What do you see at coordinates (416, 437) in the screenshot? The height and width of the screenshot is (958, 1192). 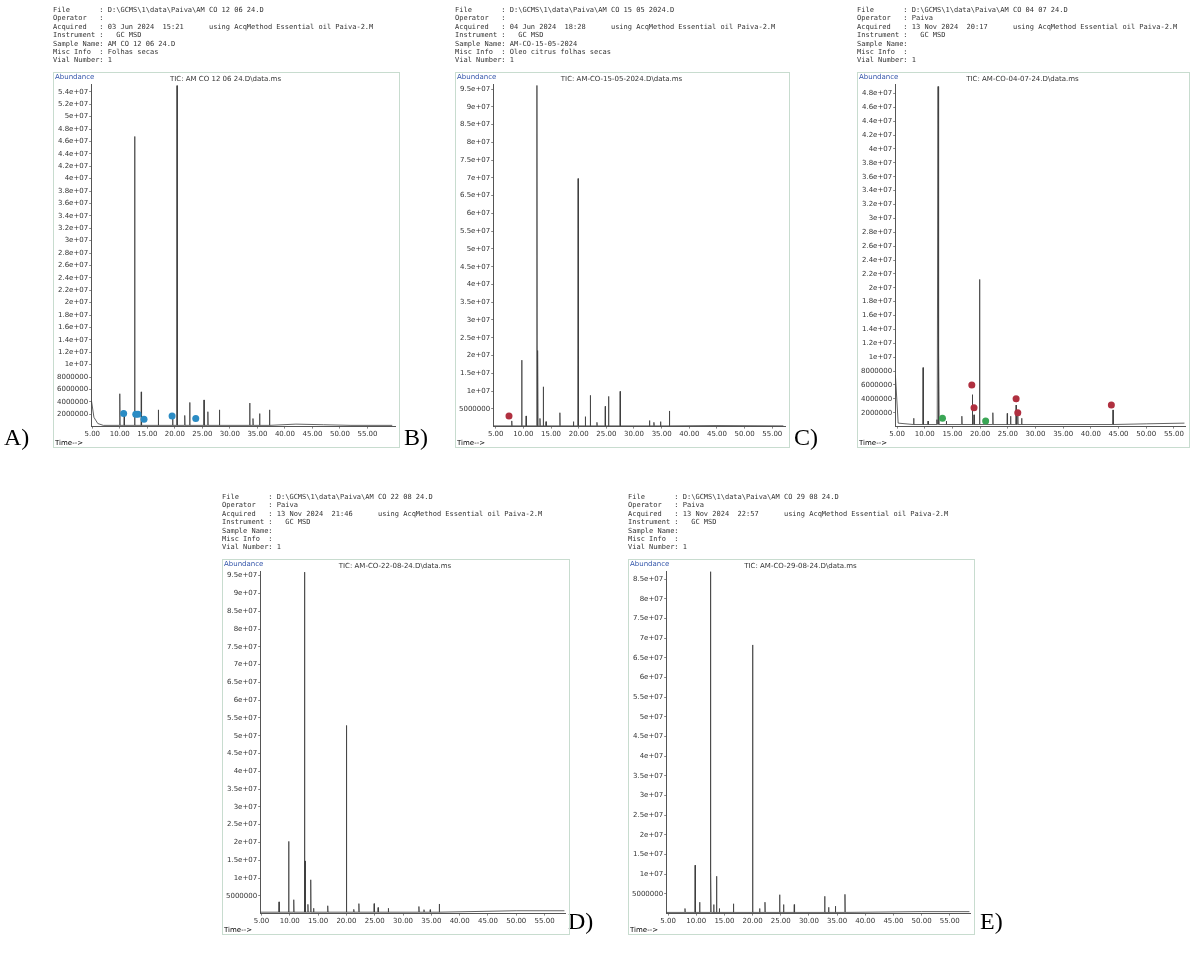 I see `text: B)` at bounding box center [416, 437].